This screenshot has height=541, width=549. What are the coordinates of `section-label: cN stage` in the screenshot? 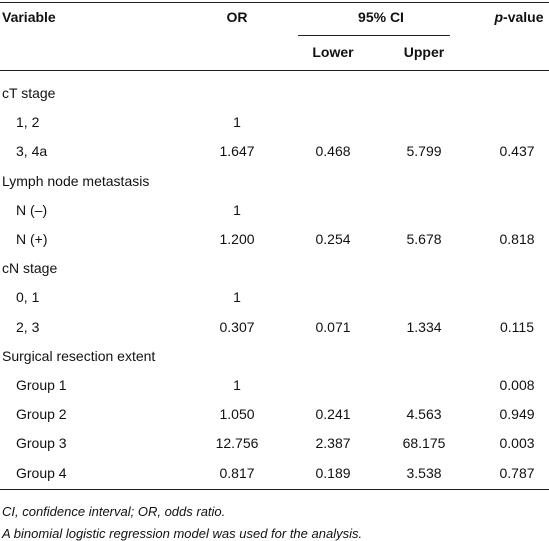 It's located at (30, 268).